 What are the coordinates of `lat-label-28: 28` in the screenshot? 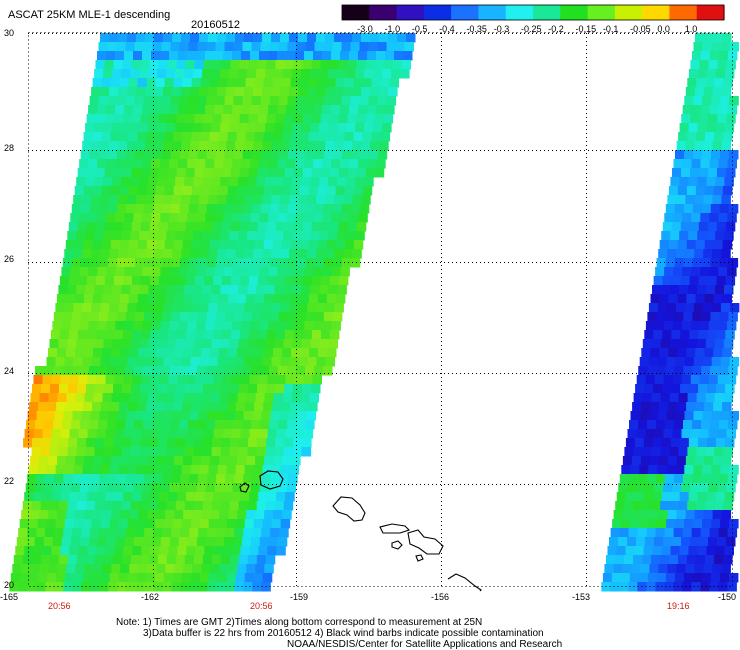 It's located at (9, 148).